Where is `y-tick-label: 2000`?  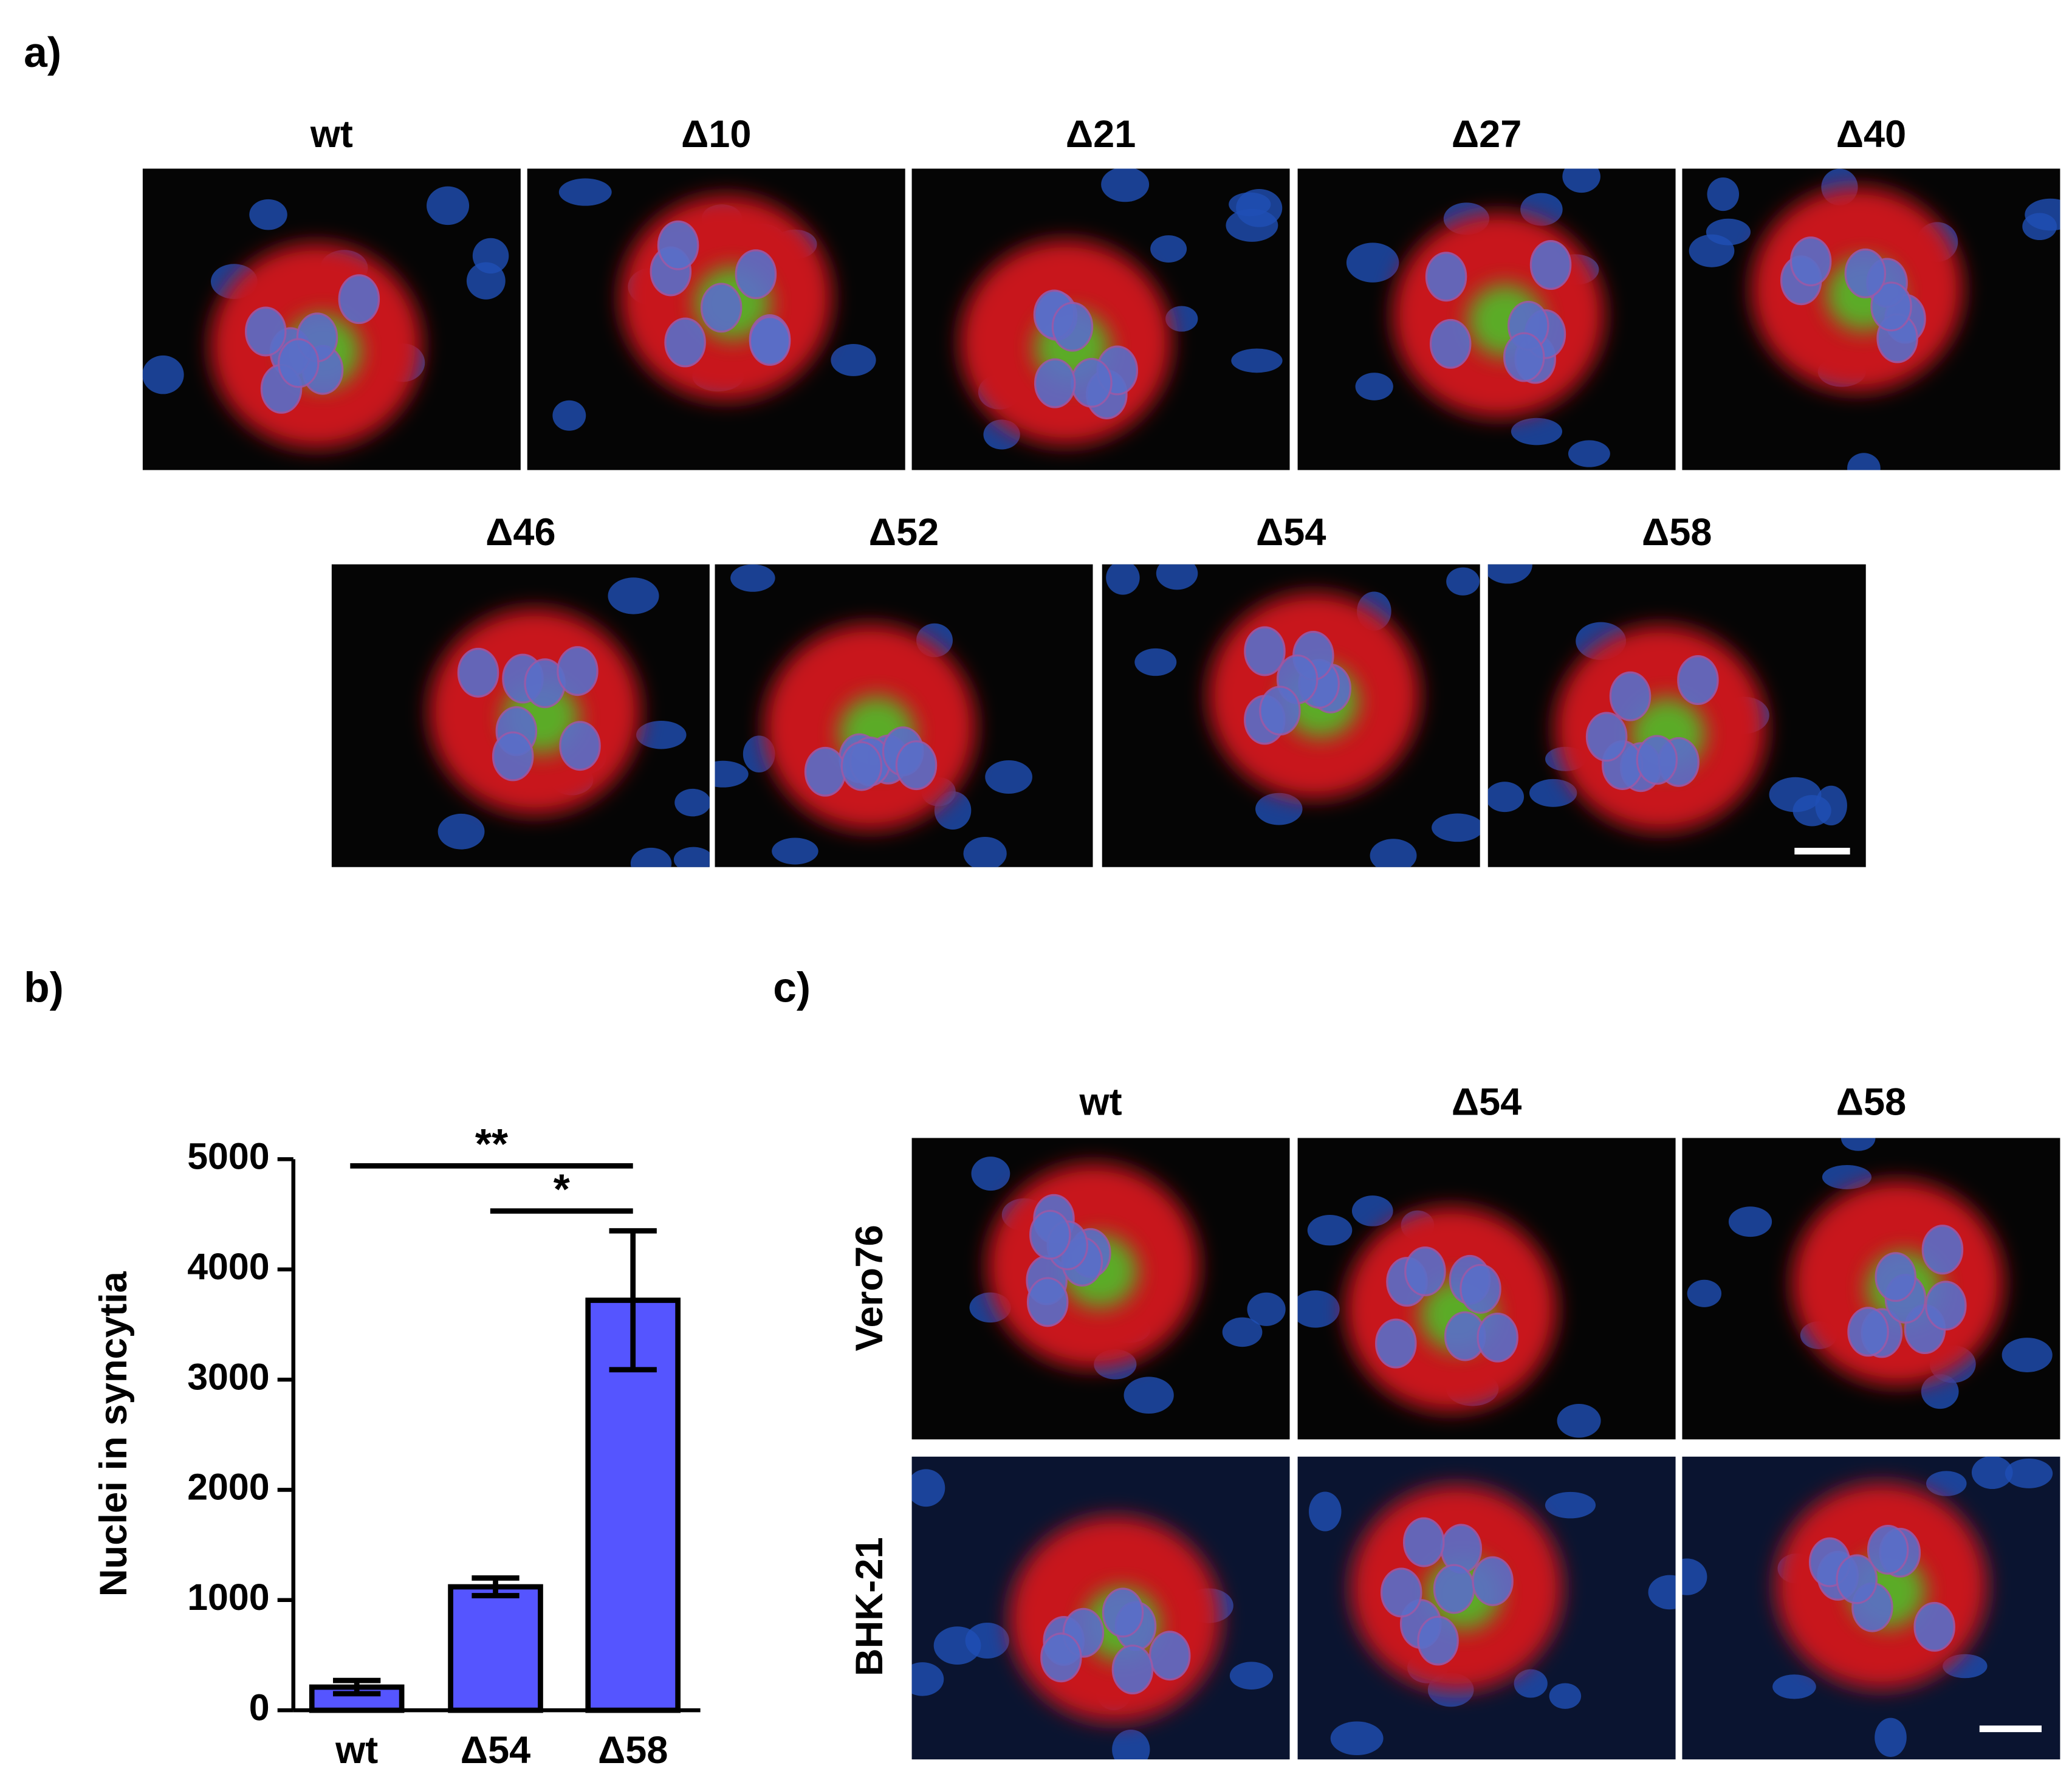
y-tick-label: 2000 is located at coordinates (228, 1486).